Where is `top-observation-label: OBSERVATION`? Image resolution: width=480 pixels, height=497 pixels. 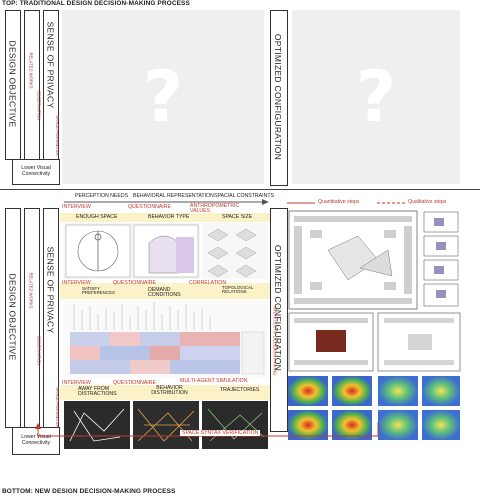 top-observation-label: OBSERVATION is located at coordinates (39, 105).